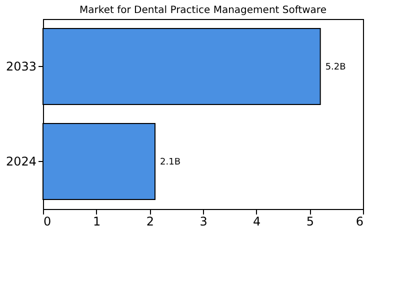 The height and width of the screenshot is (300, 400). I want to click on x-tick-label: 1, so click(97, 221).